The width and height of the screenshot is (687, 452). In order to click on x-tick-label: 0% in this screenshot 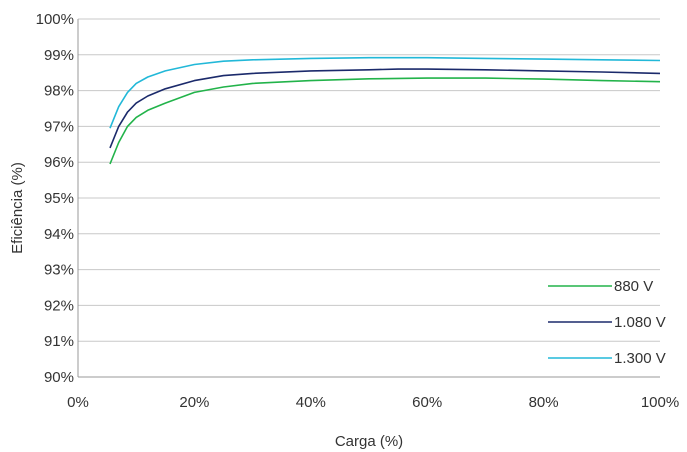, I will do `click(78, 402)`.